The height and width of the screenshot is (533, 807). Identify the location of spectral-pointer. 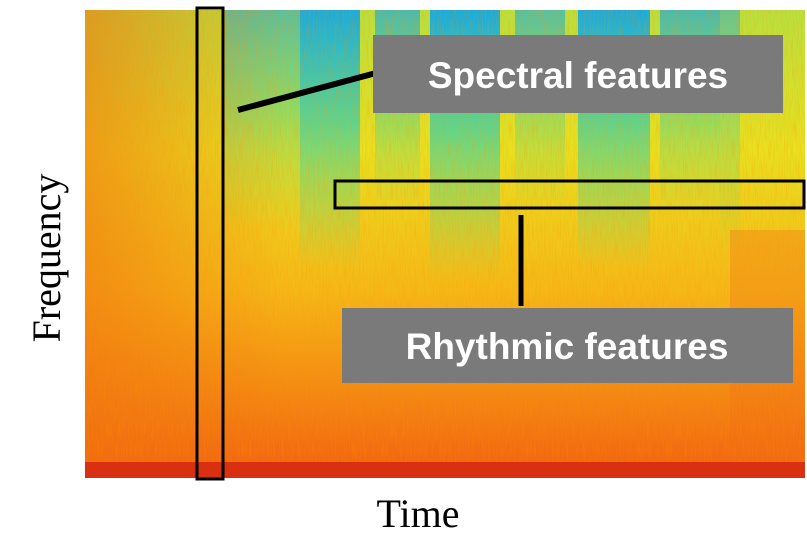
(307, 91).